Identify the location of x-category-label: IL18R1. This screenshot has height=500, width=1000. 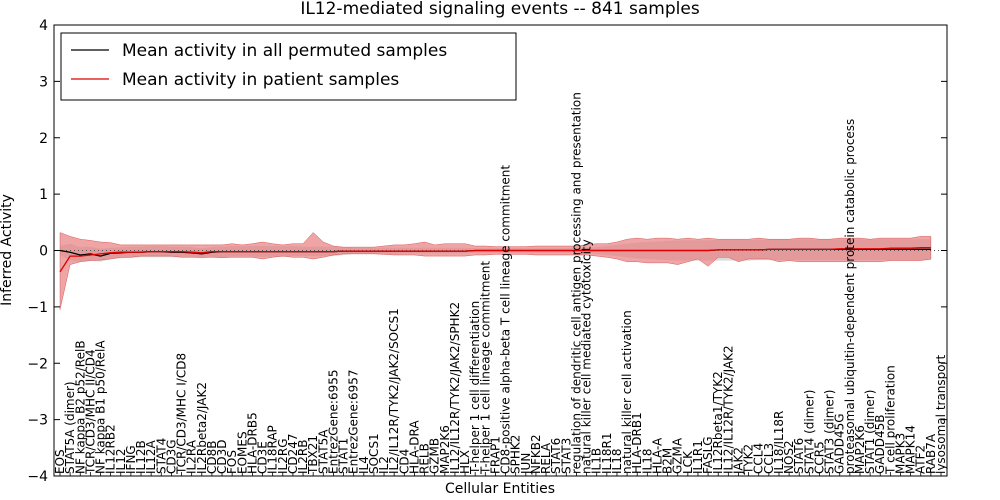
(607, 453).